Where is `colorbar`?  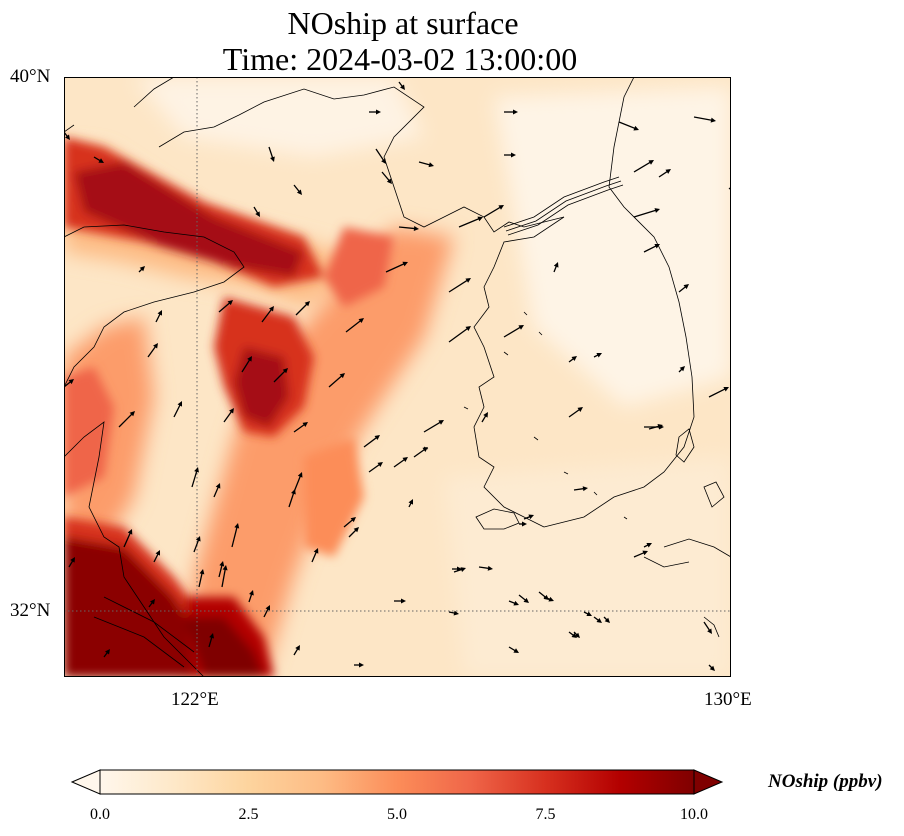 colorbar is located at coordinates (397, 782).